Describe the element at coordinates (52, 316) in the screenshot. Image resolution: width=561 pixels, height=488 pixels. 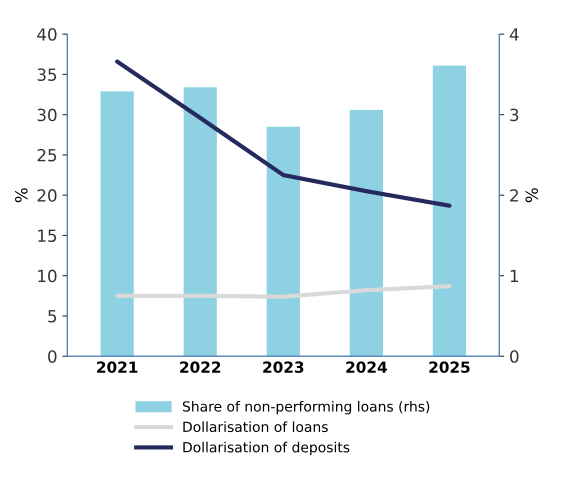
I see `y-tick-label: 5` at that location.